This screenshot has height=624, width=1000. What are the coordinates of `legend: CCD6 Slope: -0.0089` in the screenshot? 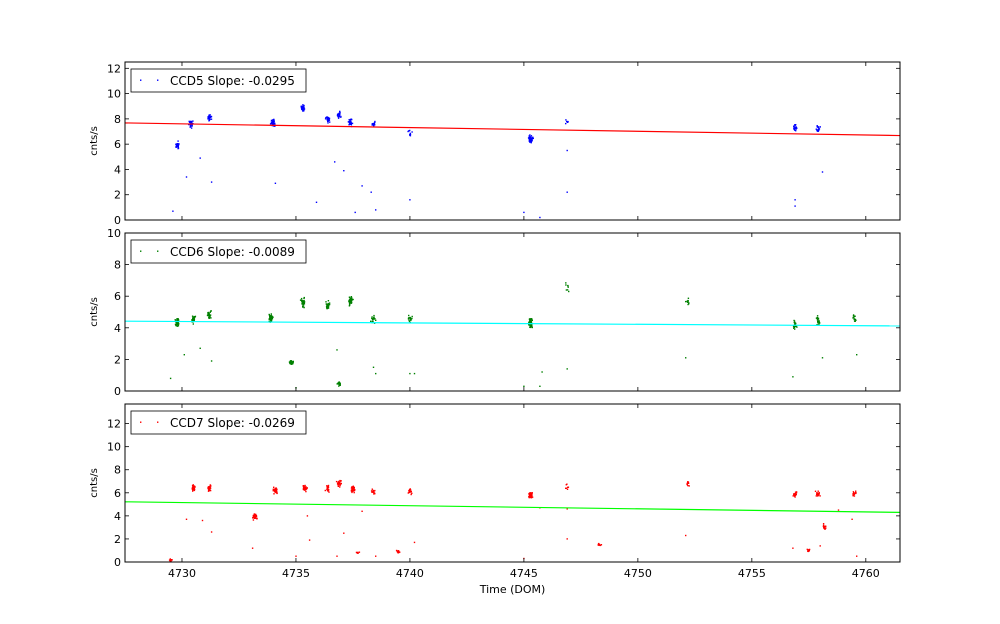 It's located at (218, 251).